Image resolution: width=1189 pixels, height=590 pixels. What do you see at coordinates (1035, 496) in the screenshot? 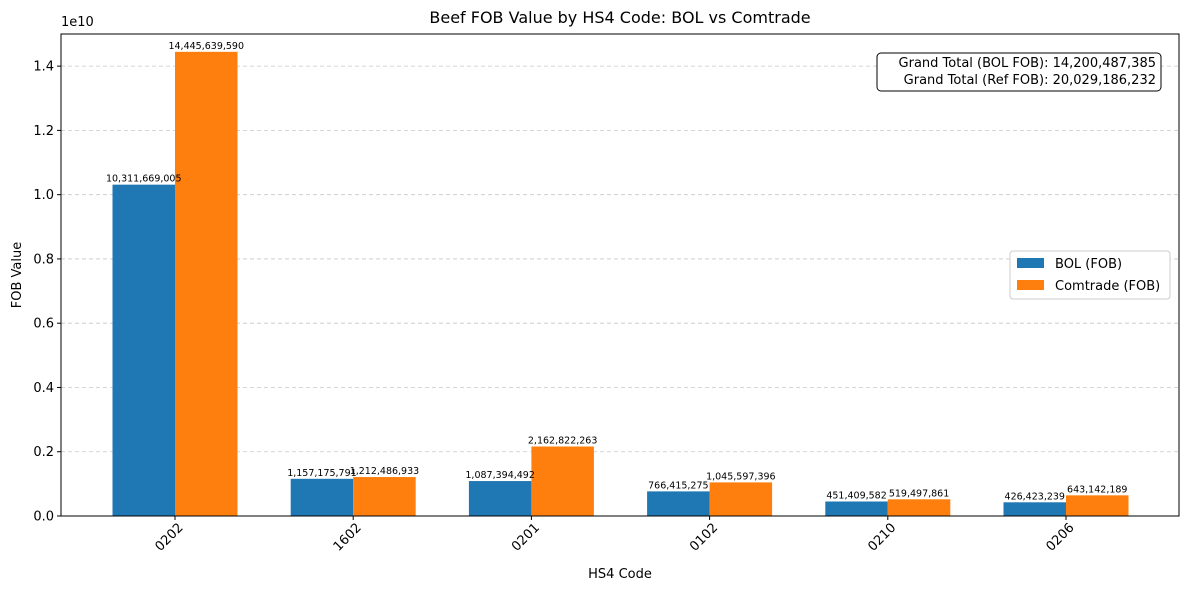
I see `bar-value-label: 426,423,239` at bounding box center [1035, 496].